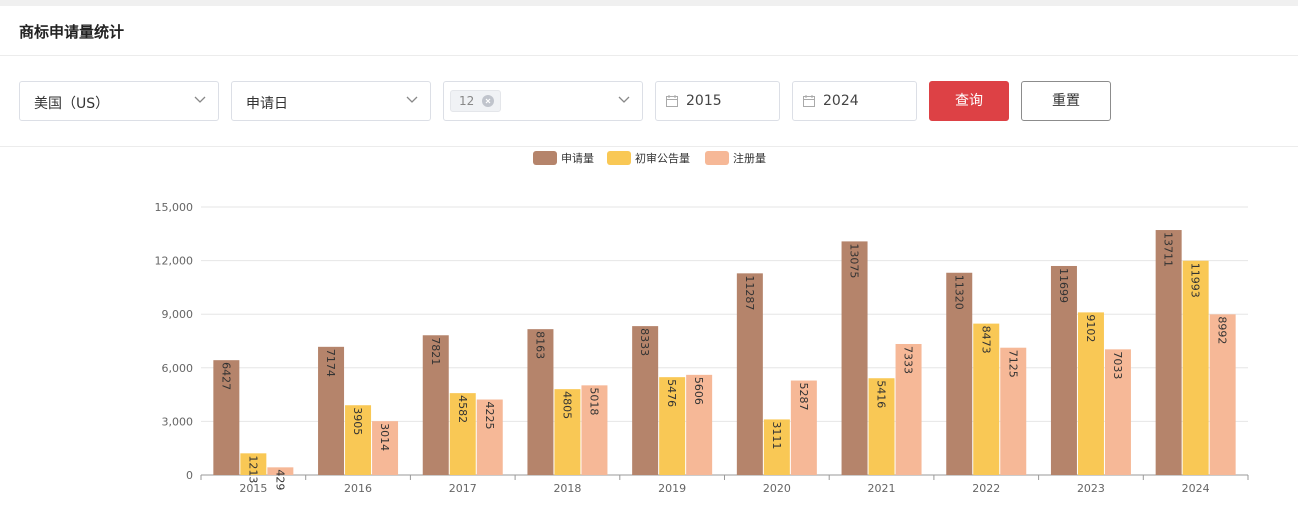 The width and height of the screenshot is (1298, 531). What do you see at coordinates (969, 101) in the screenshot?
I see `query-button: 查询` at bounding box center [969, 101].